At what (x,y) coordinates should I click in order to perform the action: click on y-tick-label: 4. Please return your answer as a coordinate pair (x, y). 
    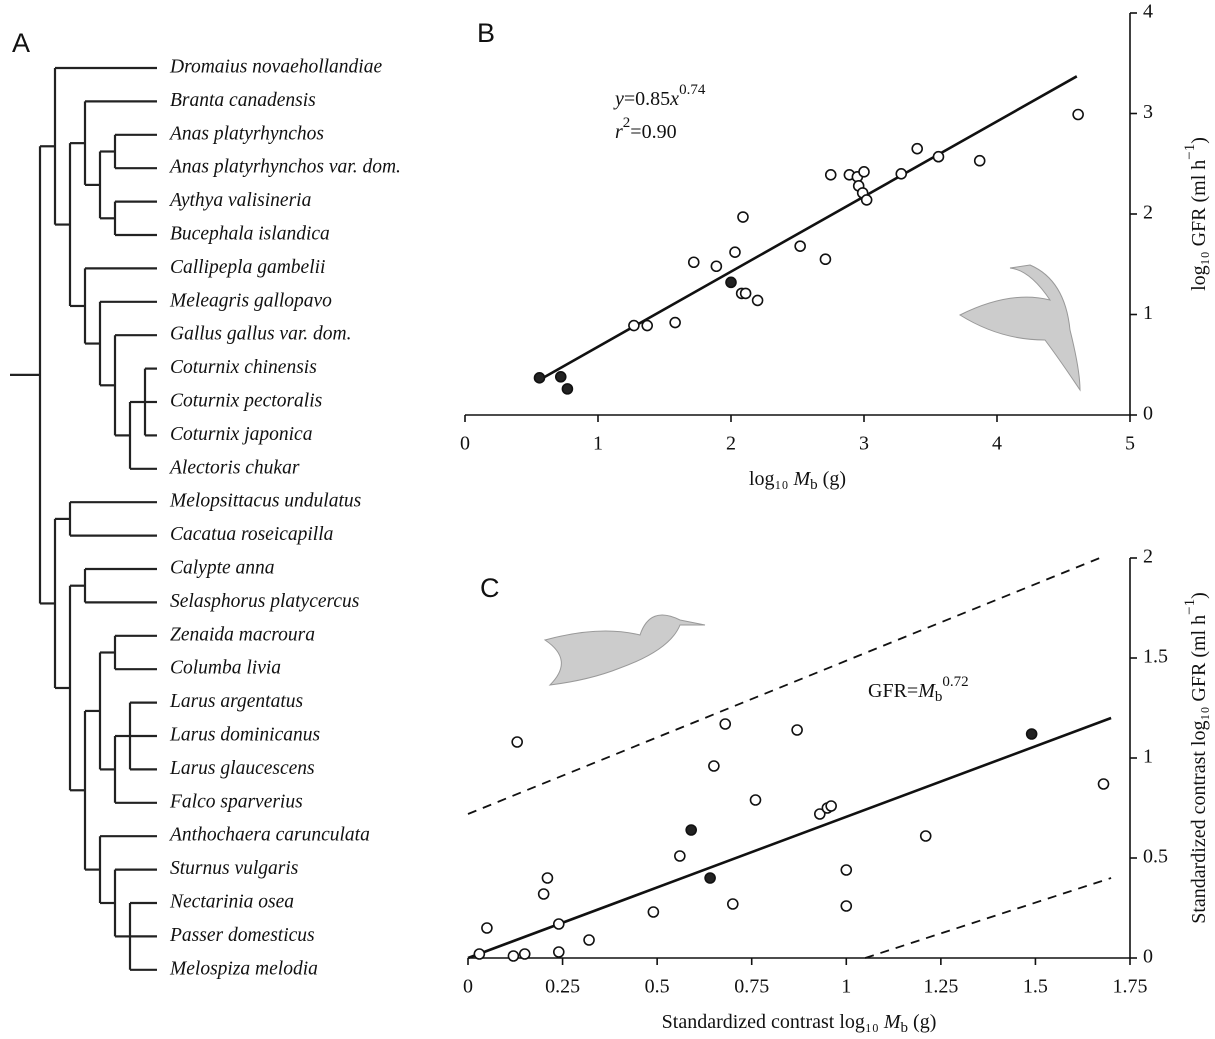
    Looking at the image, I should click on (1148, 12).